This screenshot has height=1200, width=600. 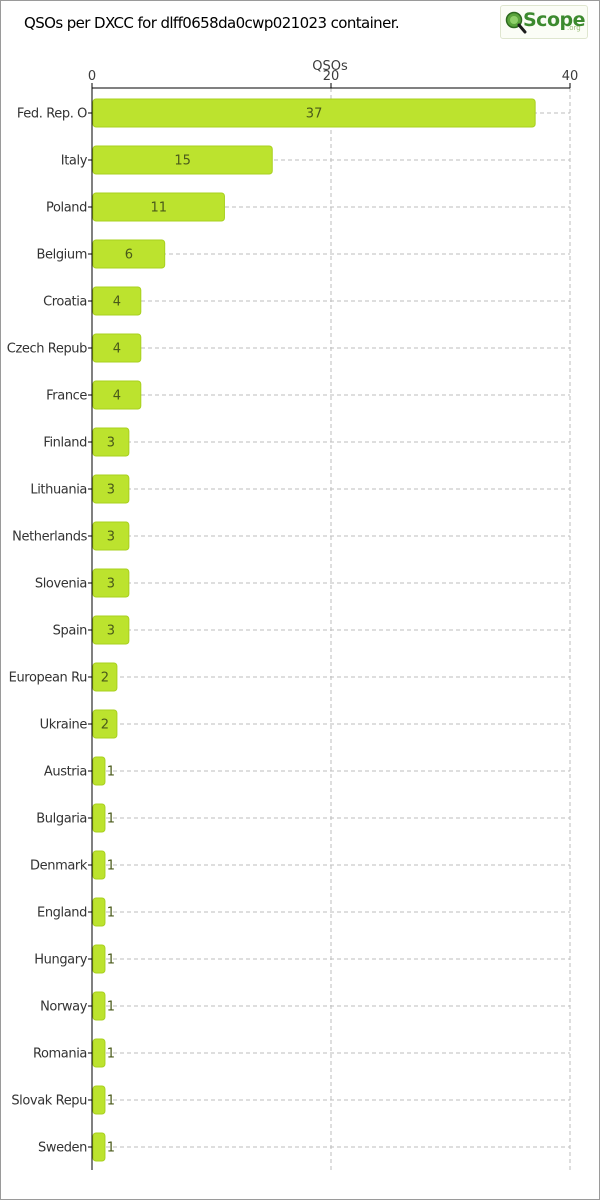 I want to click on qscope-logo: Scope .org, so click(x=544, y=22).